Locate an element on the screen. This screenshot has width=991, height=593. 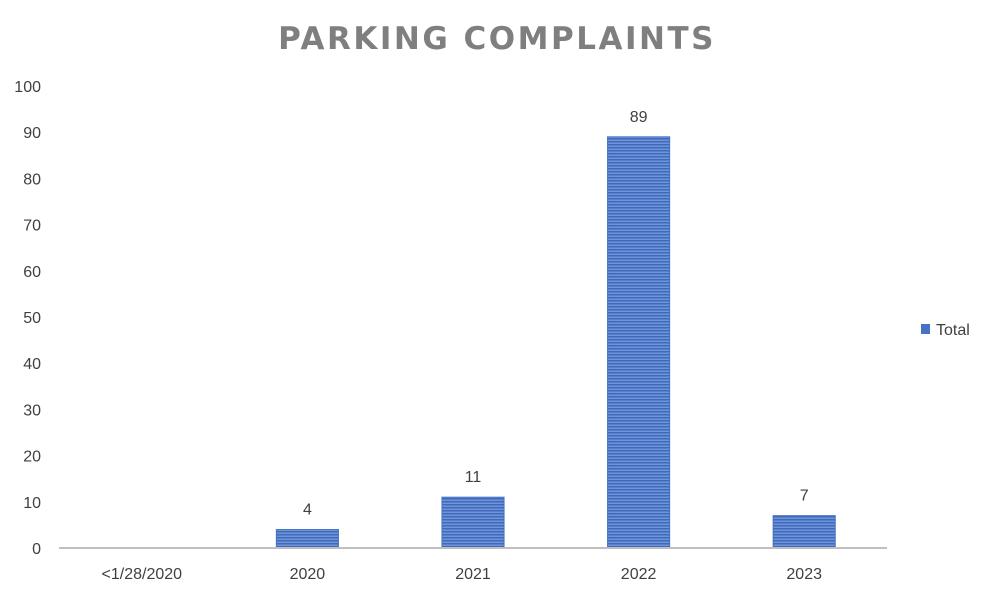
y-tick-label: 80 is located at coordinates (32, 179).